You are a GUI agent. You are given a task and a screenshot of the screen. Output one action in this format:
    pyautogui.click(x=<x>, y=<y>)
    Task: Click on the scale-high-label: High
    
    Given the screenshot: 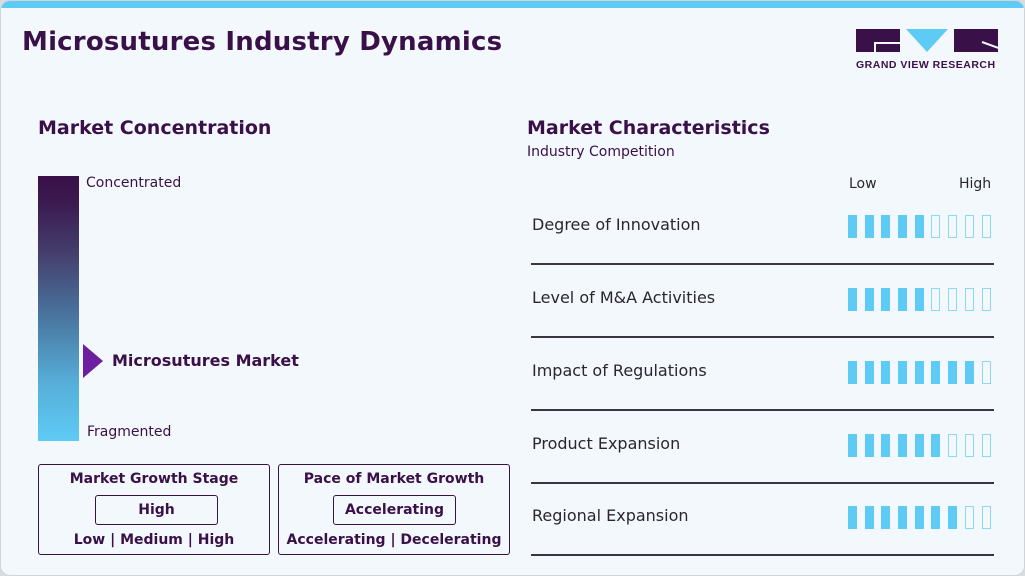 What is the action you would take?
    pyautogui.click(x=975, y=184)
    